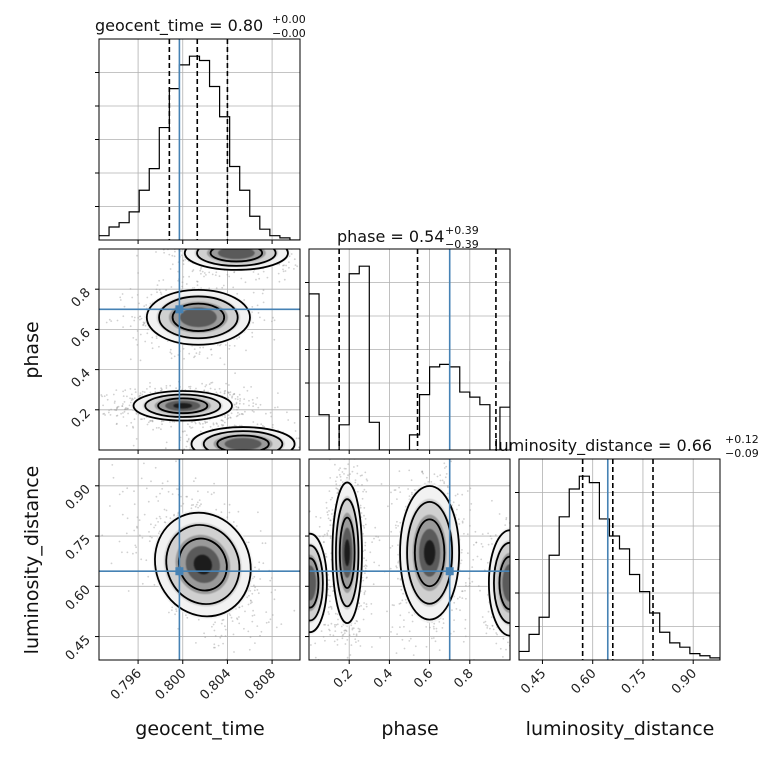 The image size is (760, 760). What do you see at coordinates (626, 446) in the screenshot?
I see `title-luminosity-distance: luminosity_distance = 0.66 +0.12 −0.09` at bounding box center [626, 446].